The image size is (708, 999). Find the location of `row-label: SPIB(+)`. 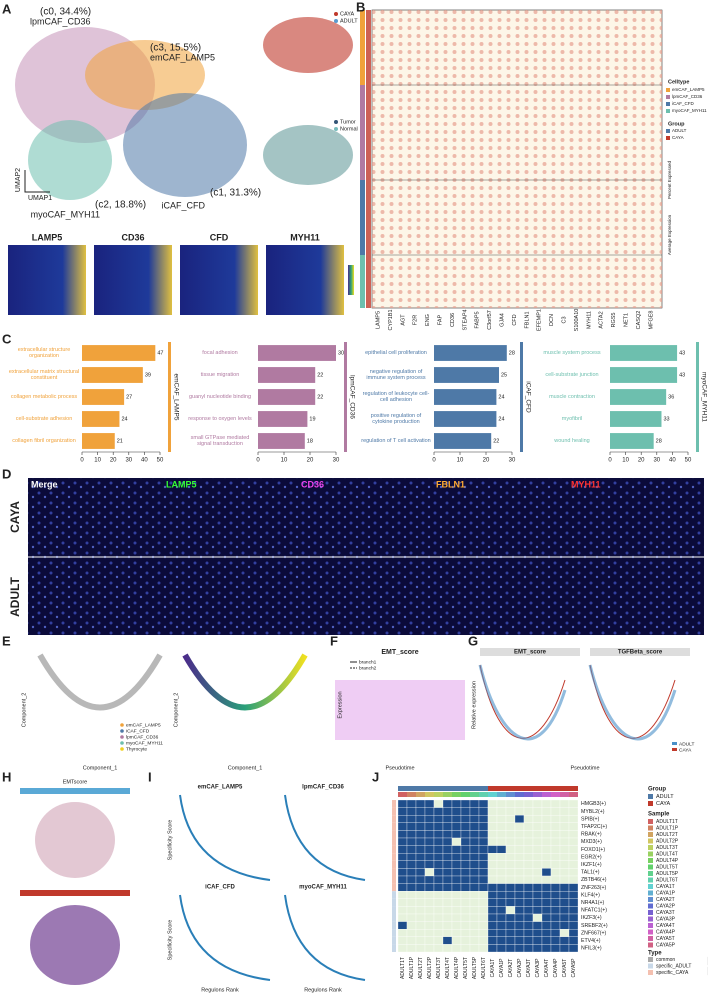

row-label: SPIB(+) is located at coordinates (590, 819).